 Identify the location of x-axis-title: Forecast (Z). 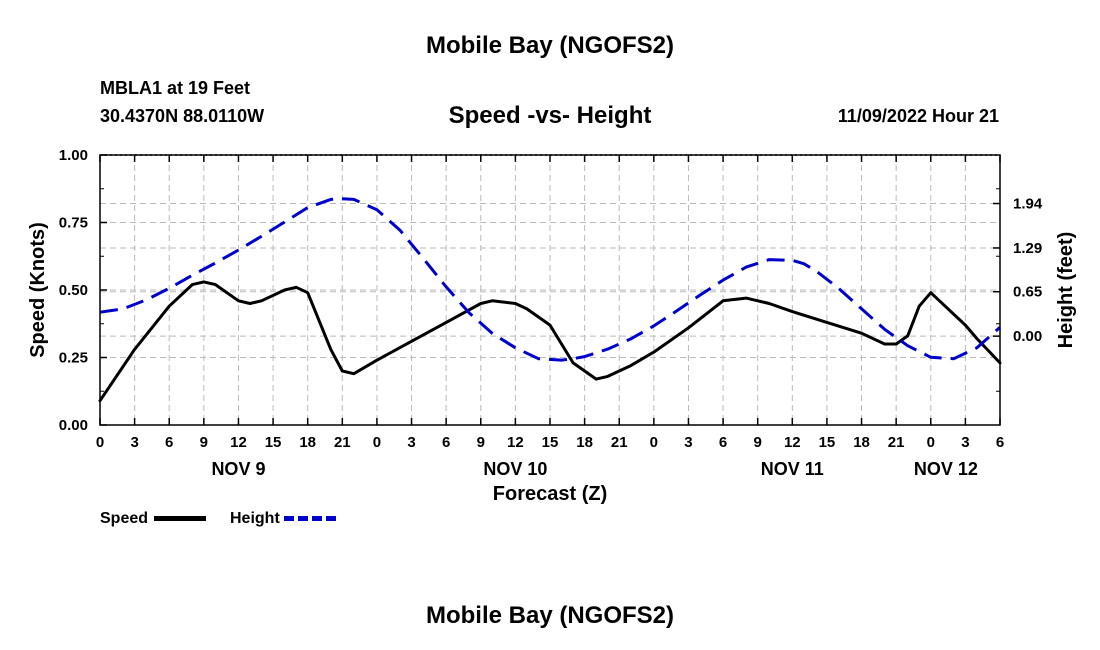
(550, 494).